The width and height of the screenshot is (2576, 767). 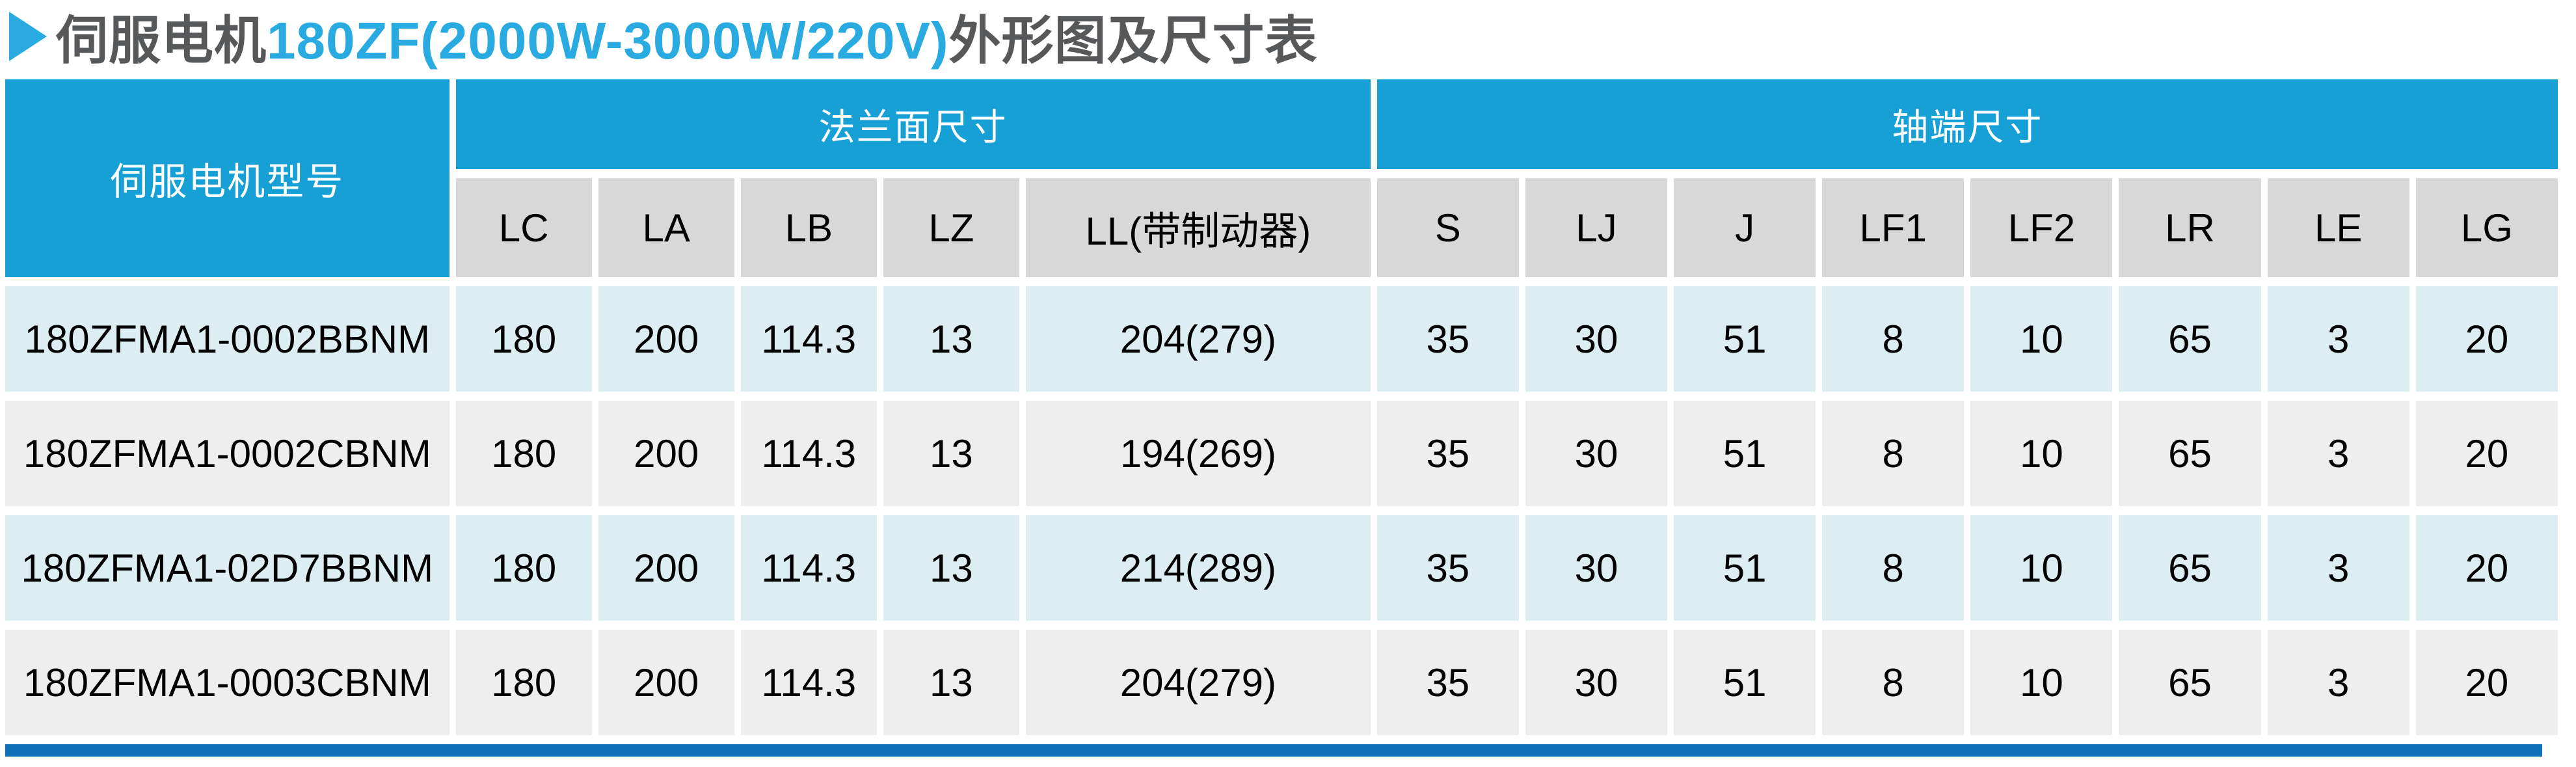 I want to click on model-cell: 180ZFMA1-0002CBNM, so click(x=227, y=453).